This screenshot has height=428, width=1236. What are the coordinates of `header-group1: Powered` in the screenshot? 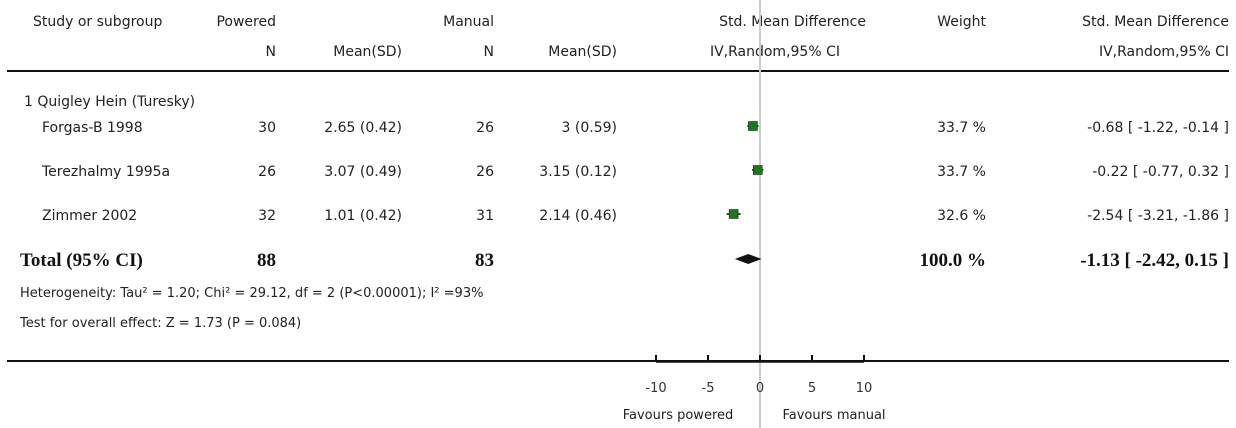 It's located at (246, 22).